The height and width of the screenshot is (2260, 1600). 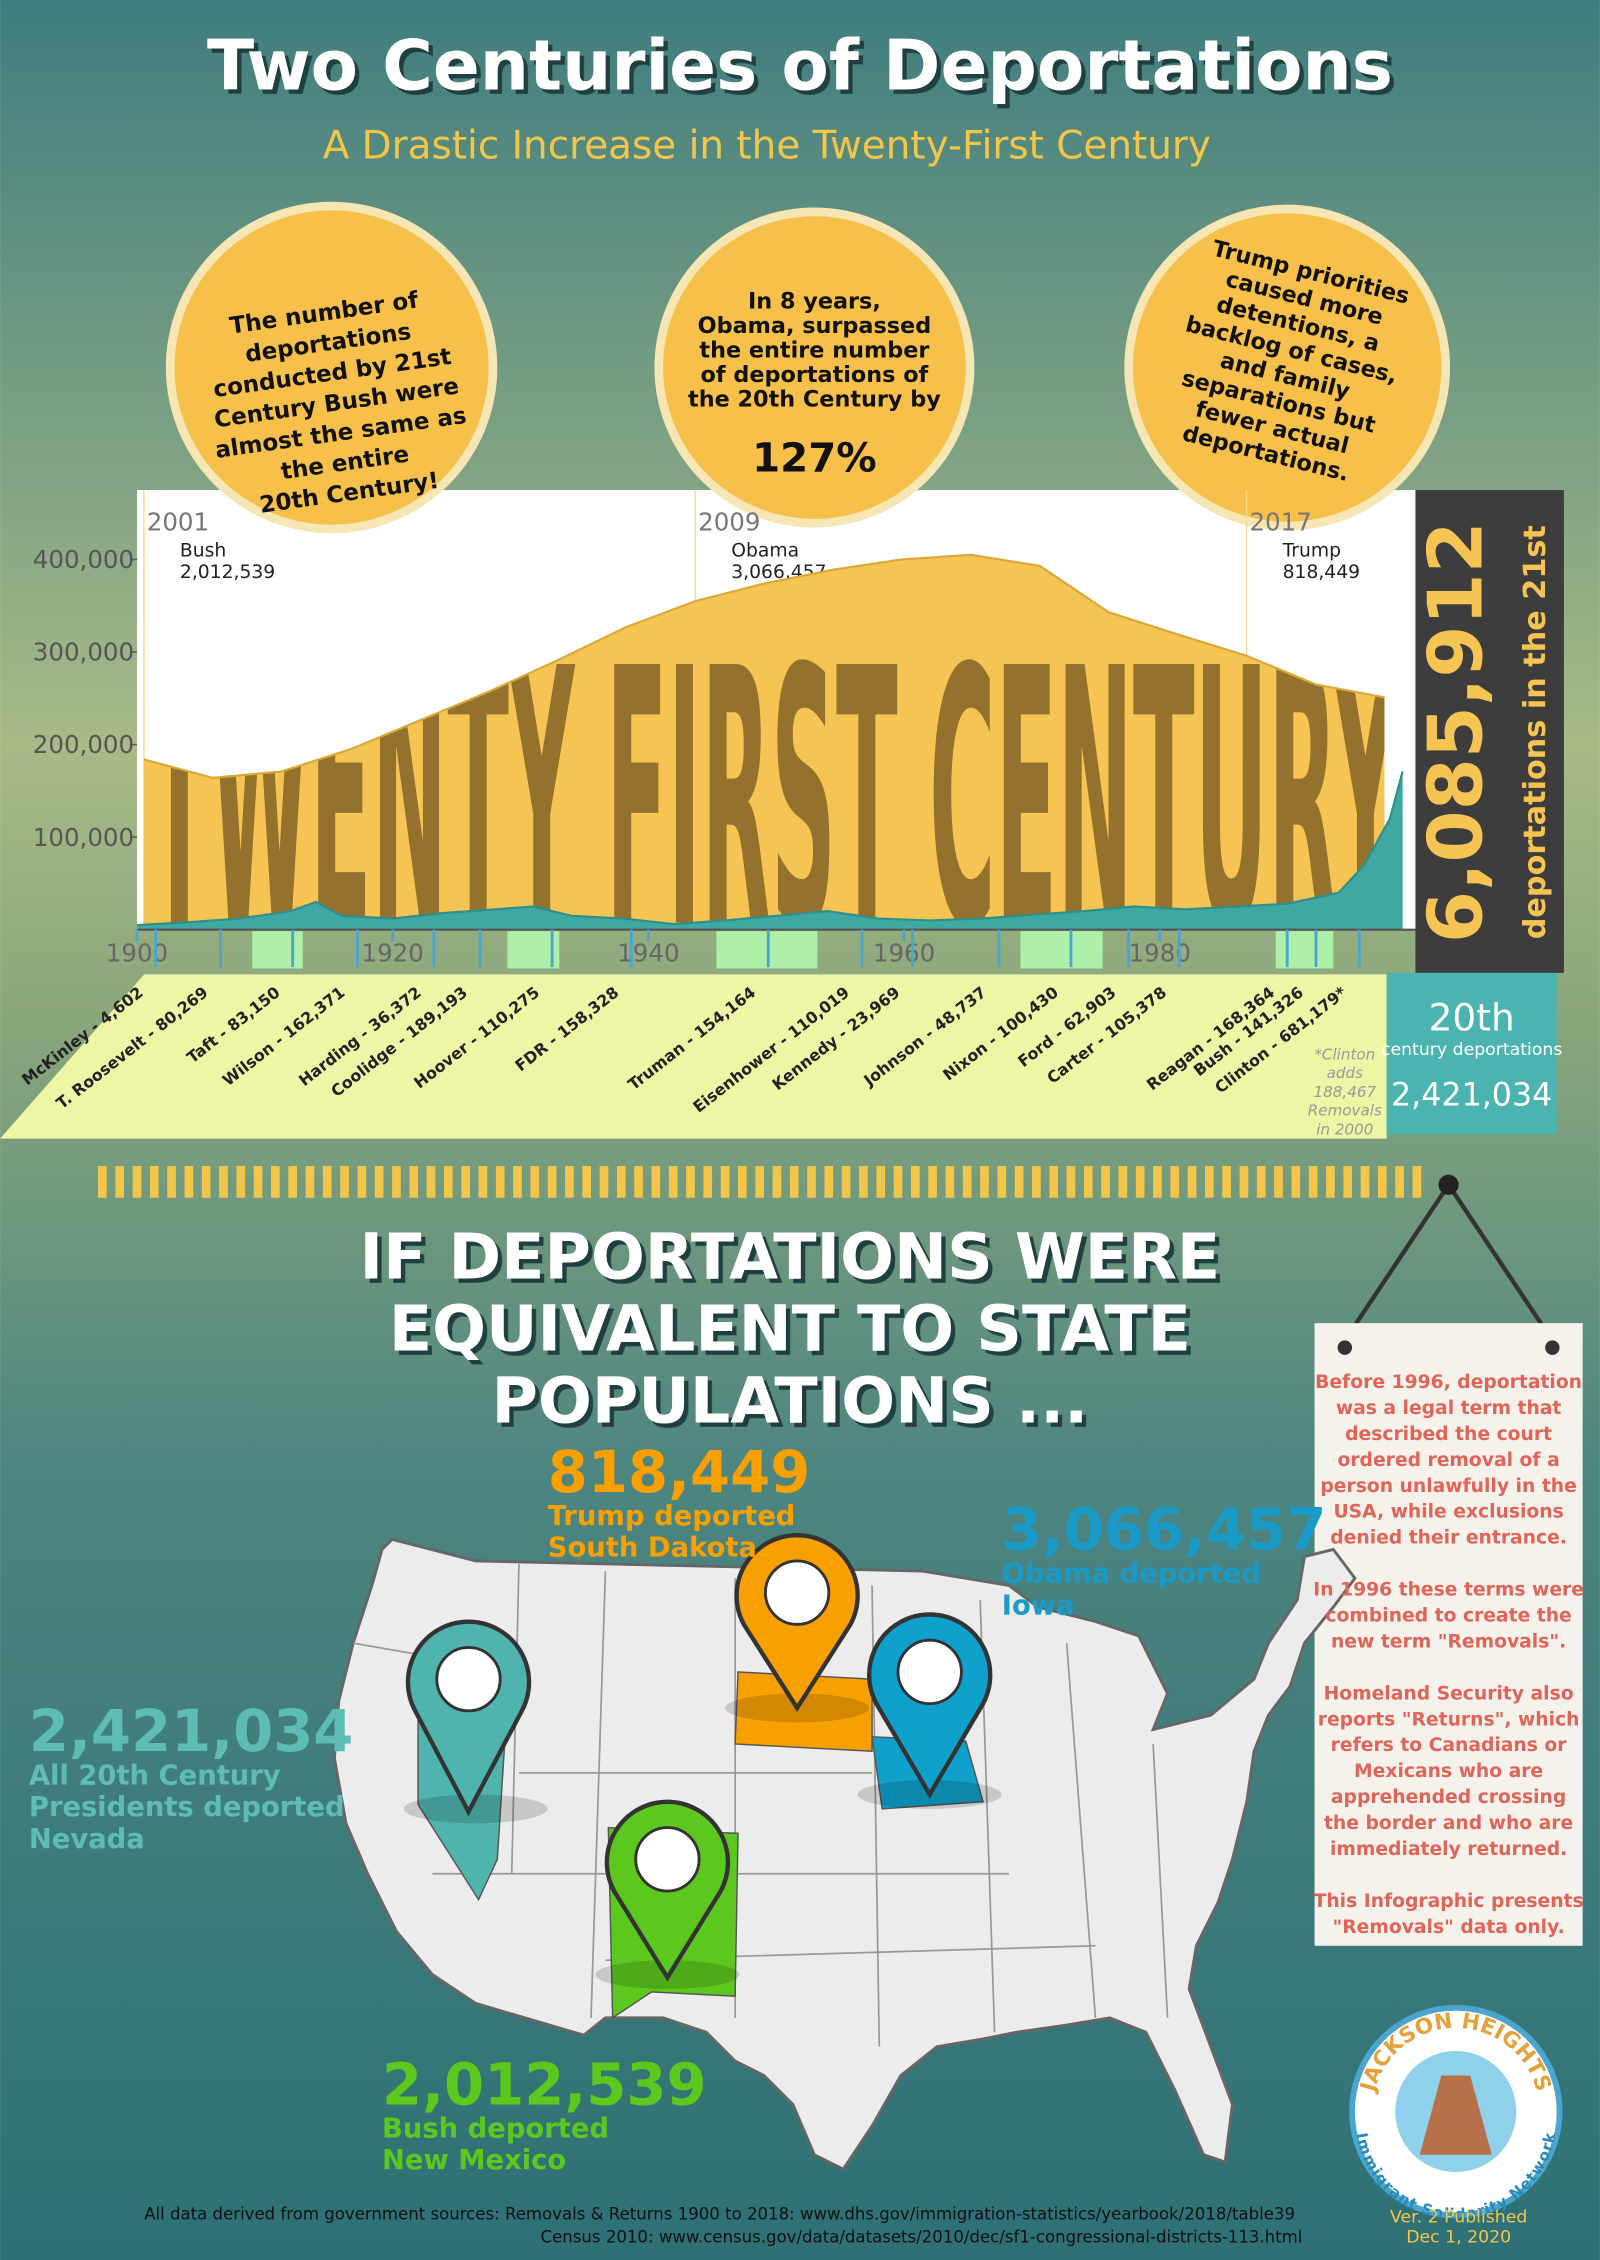 I want to click on y-tick-label: 200,000, so click(x=83, y=744).